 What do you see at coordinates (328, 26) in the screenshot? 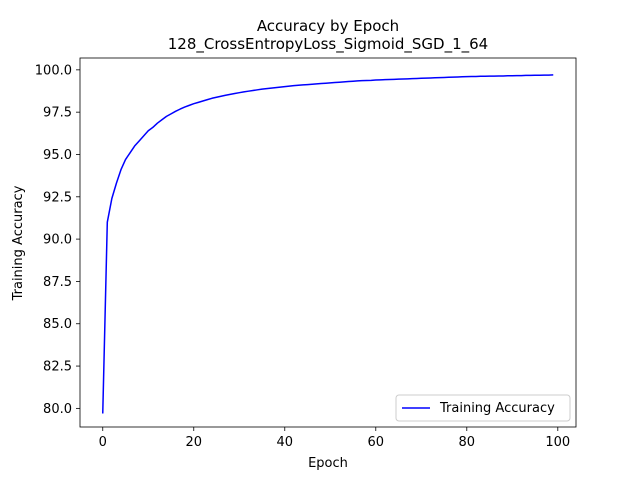
I see `chart-title: Accuracy by Epoch` at bounding box center [328, 26].